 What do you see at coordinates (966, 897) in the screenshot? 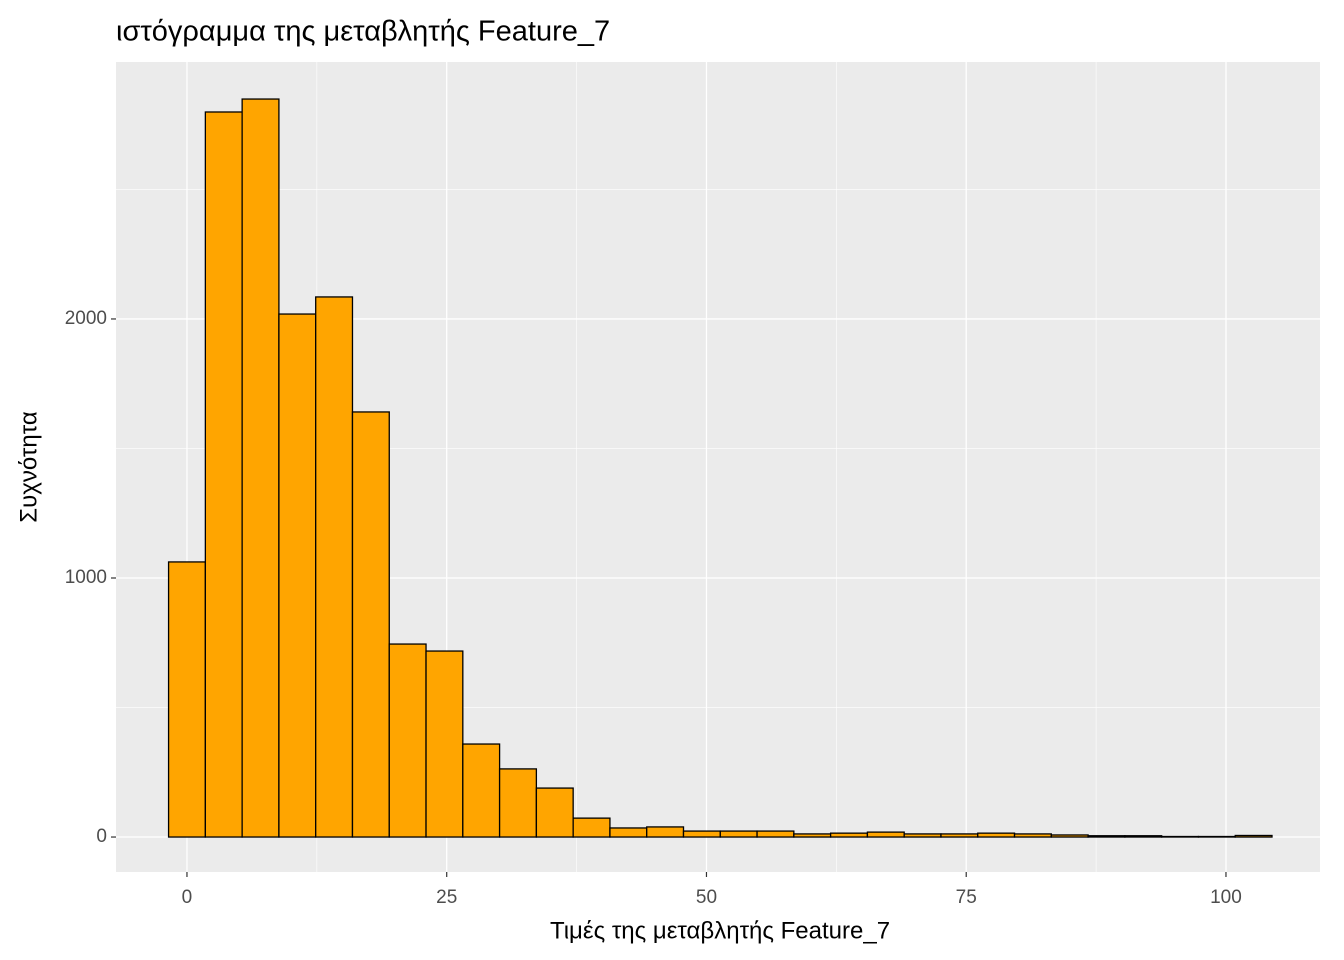
I see `x-tick-label: 75` at bounding box center [966, 897].